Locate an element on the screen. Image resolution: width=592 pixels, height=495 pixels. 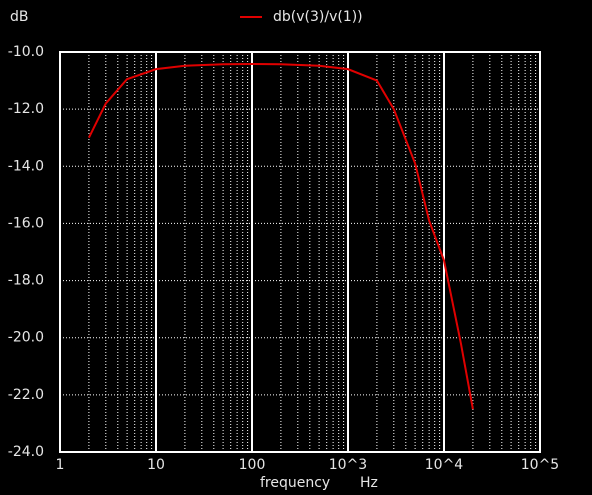
x-tick-label: 10^3 is located at coordinates (348, 465).